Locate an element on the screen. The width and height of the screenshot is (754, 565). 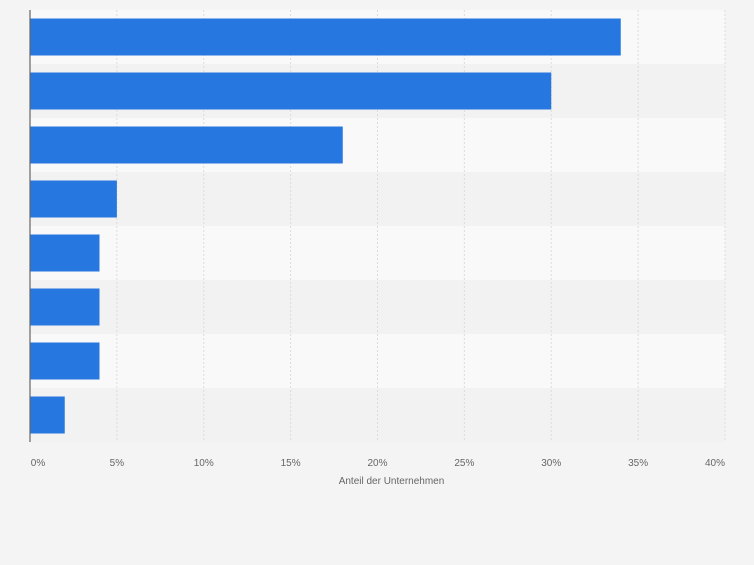
x-tick-label: 30% is located at coordinates (551, 463).